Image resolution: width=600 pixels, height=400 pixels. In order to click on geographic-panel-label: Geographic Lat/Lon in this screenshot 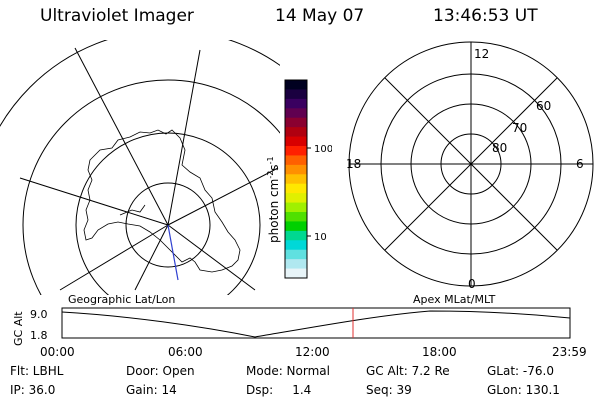, I will do `click(122, 299)`.